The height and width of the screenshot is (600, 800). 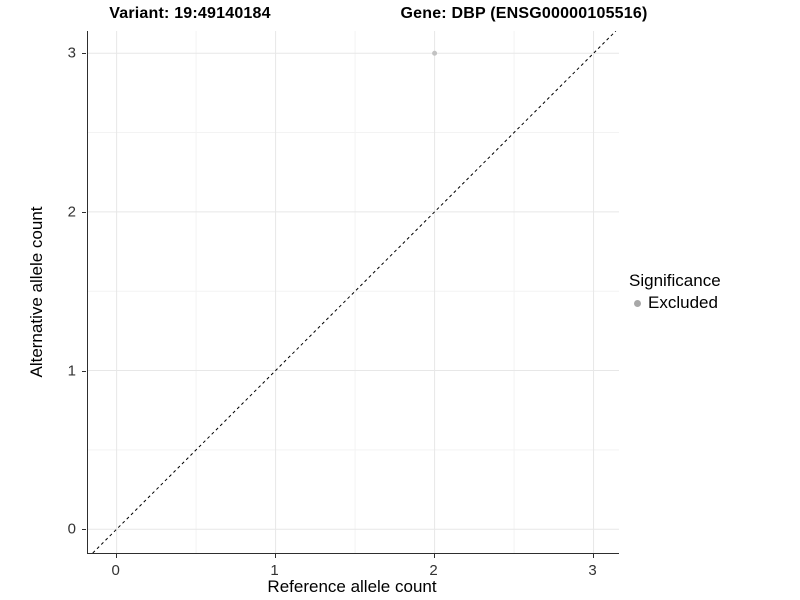 I want to click on y-tick-label: 2, so click(x=71, y=212).